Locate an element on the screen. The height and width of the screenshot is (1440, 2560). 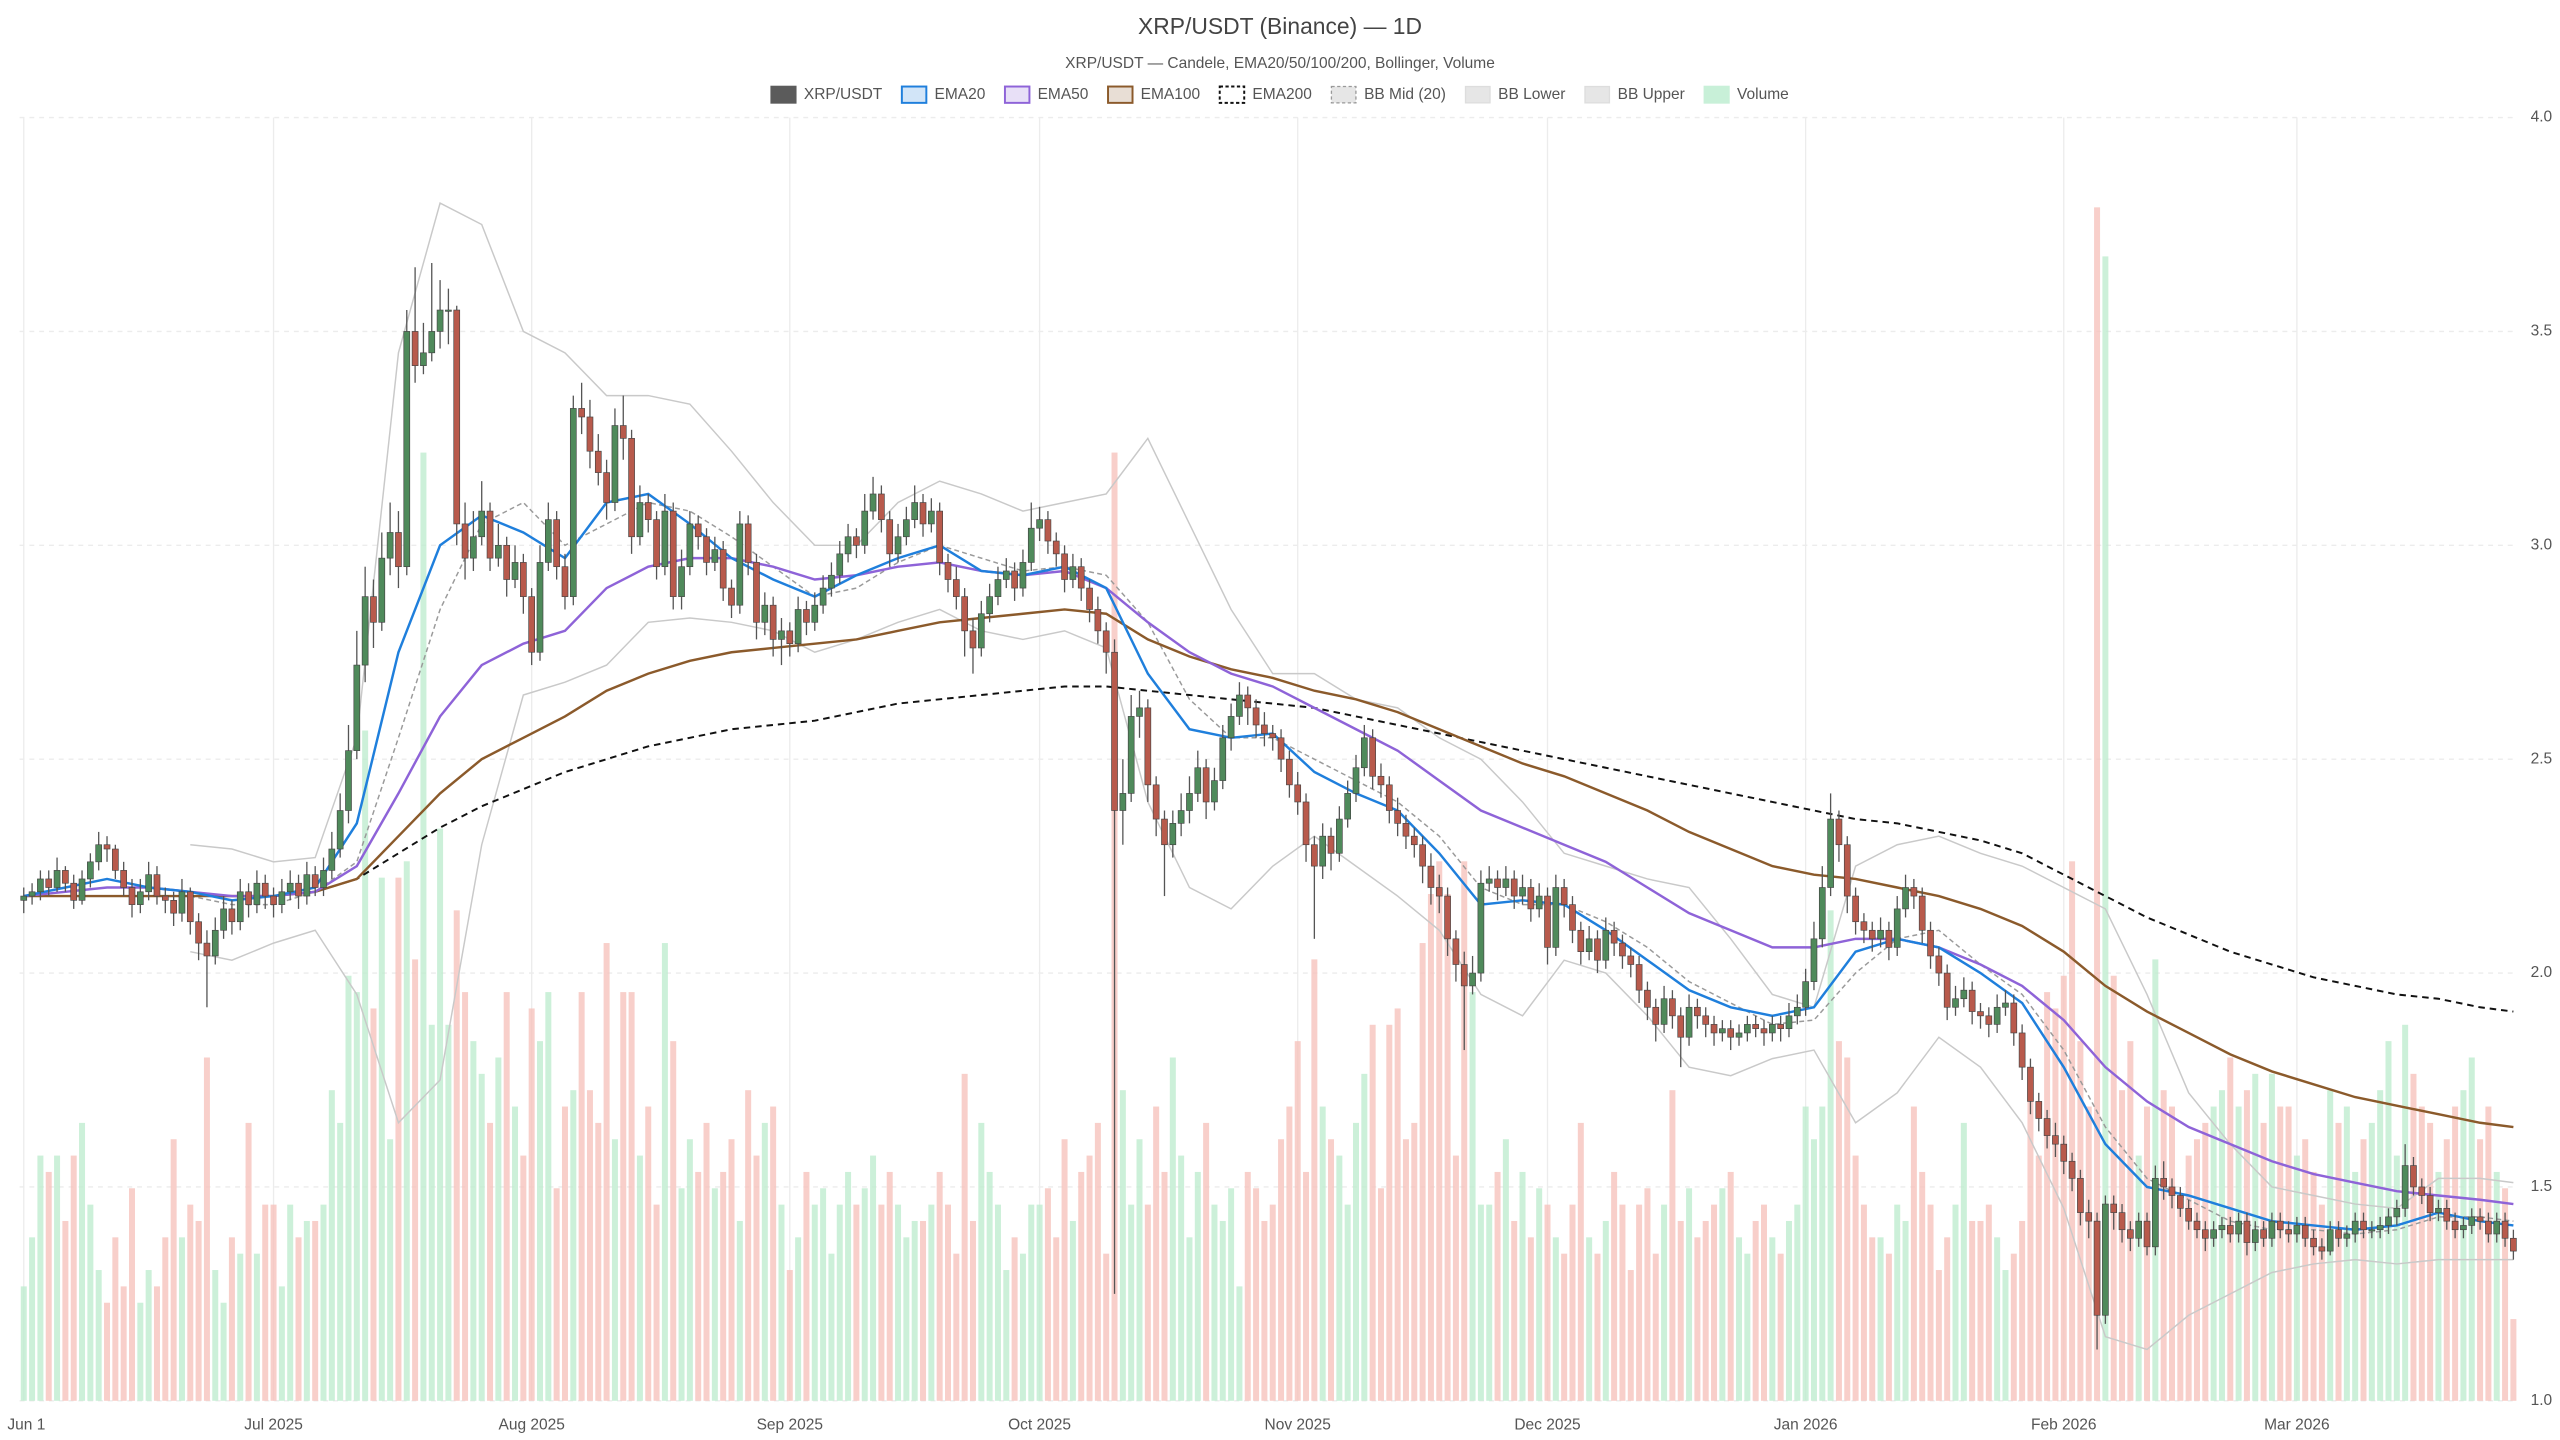
legend-swatch is located at coordinates (1343, 94).